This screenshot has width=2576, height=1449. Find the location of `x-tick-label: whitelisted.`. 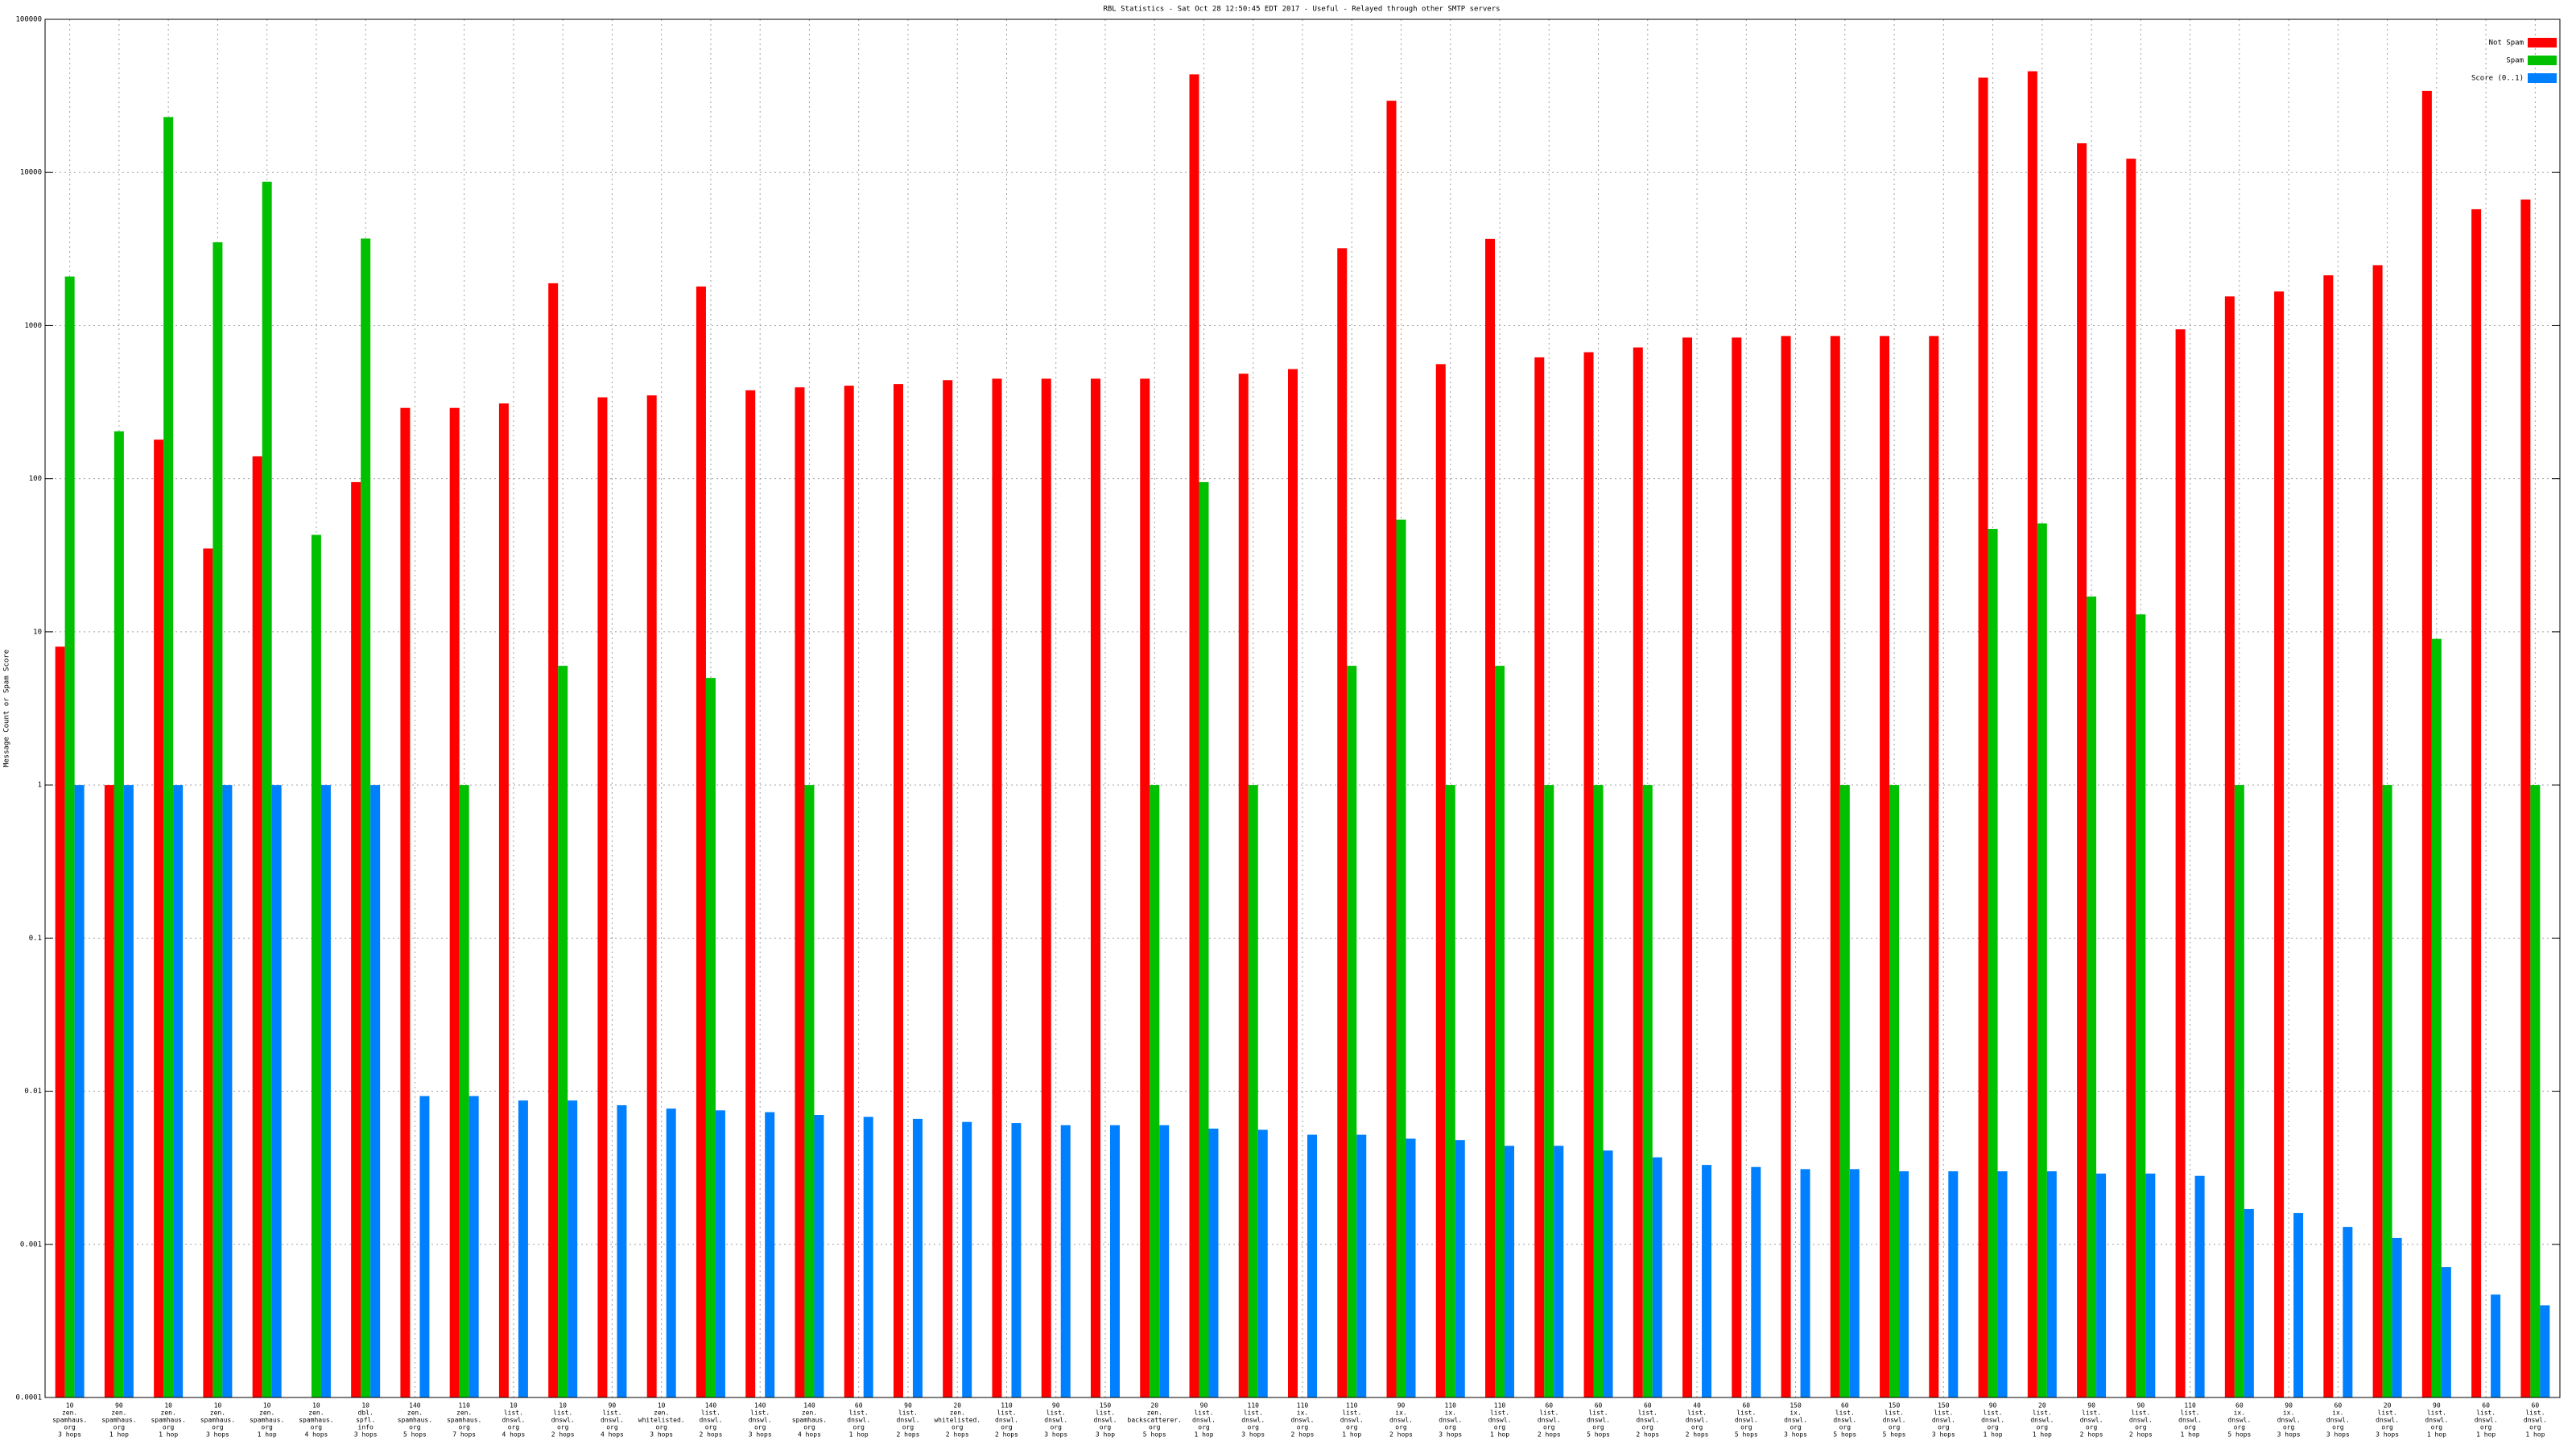

x-tick-label: whitelisted. is located at coordinates (661, 1420).